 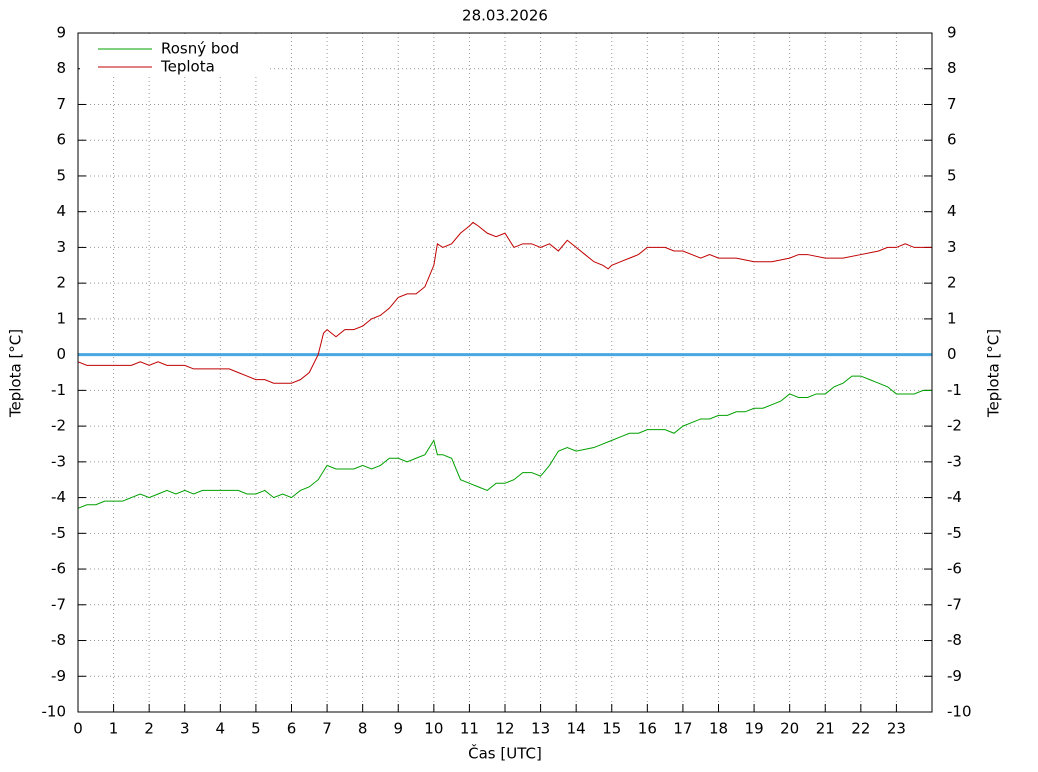 What do you see at coordinates (200, 49) in the screenshot?
I see `legend-label: Rosný bod` at bounding box center [200, 49].